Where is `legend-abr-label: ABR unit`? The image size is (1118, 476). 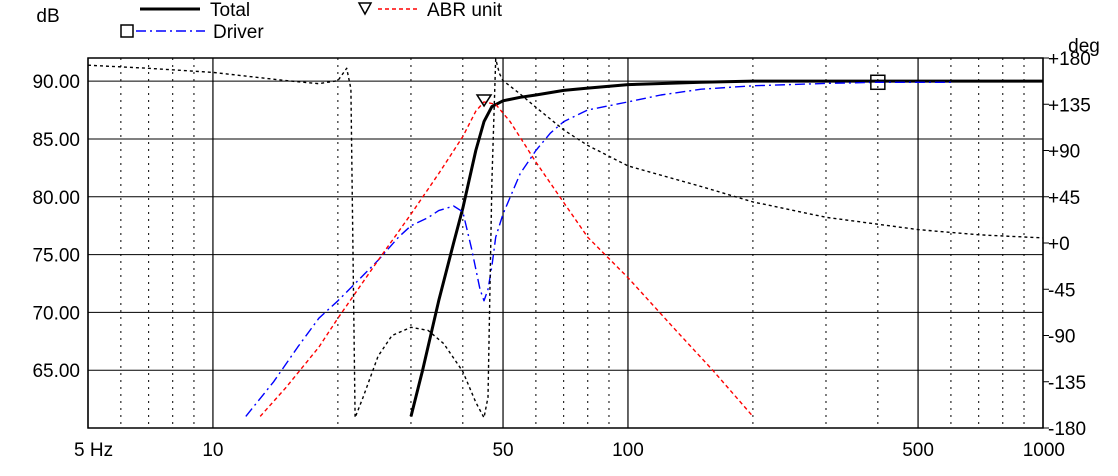 legend-abr-label: ABR unit is located at coordinates (465, 10).